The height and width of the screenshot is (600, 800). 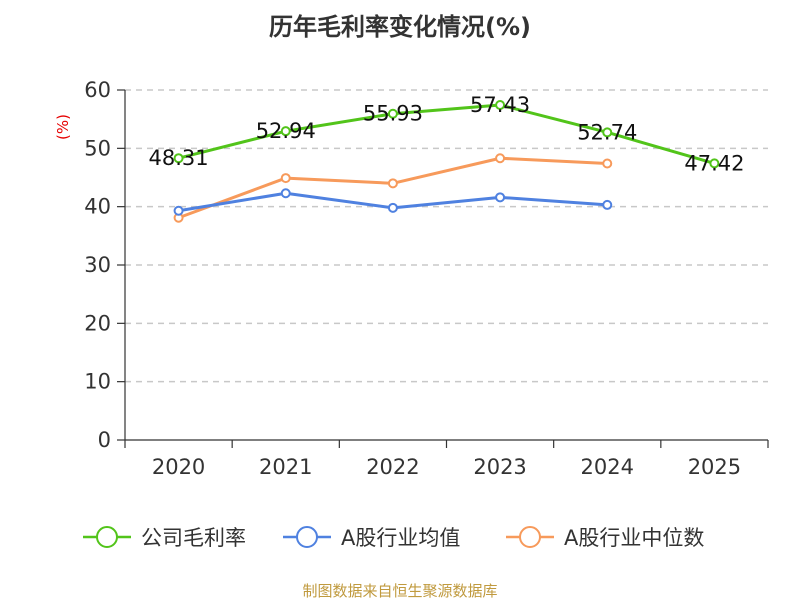 What do you see at coordinates (97, 265) in the screenshot?
I see `y-tick-label: 30` at bounding box center [97, 265].